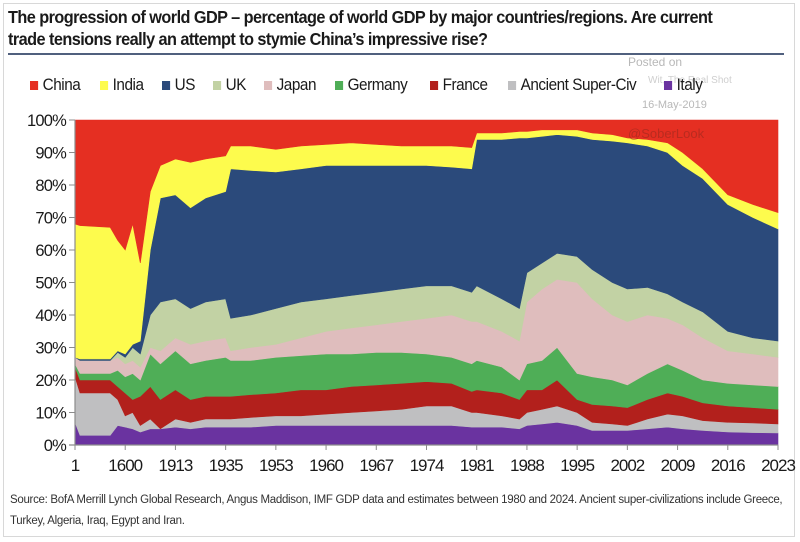 This screenshot has width=800, height=542. I want to click on y-tick-label: 50%, so click(51, 284).